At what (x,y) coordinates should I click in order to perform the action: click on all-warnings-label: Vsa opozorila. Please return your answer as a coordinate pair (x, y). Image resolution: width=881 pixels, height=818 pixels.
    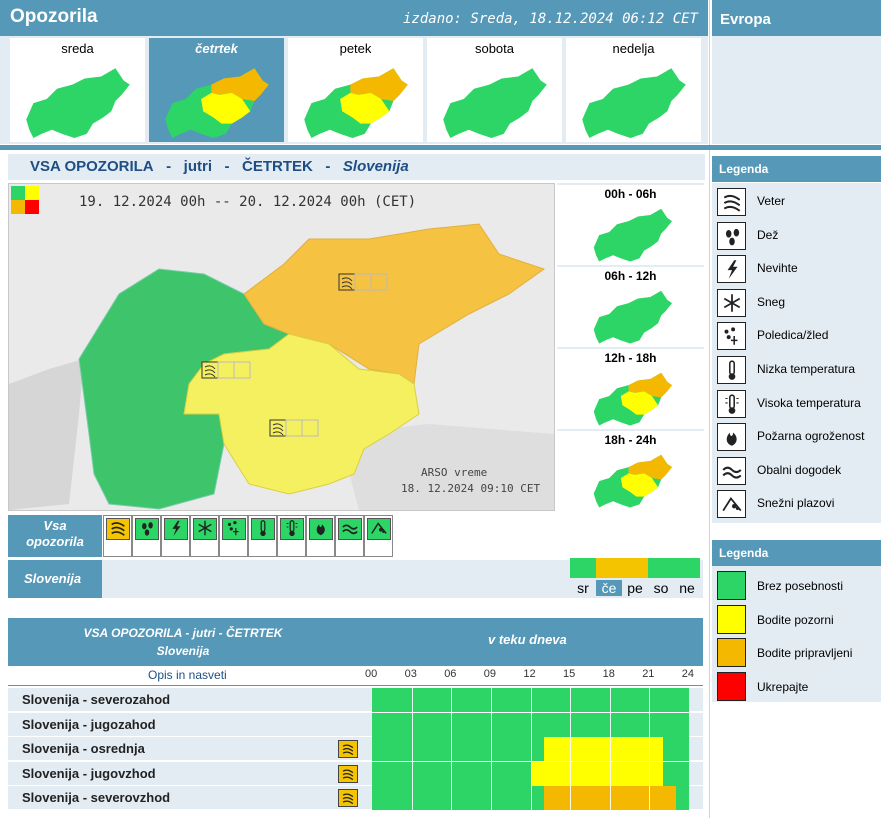
    Looking at the image, I should click on (55, 534).